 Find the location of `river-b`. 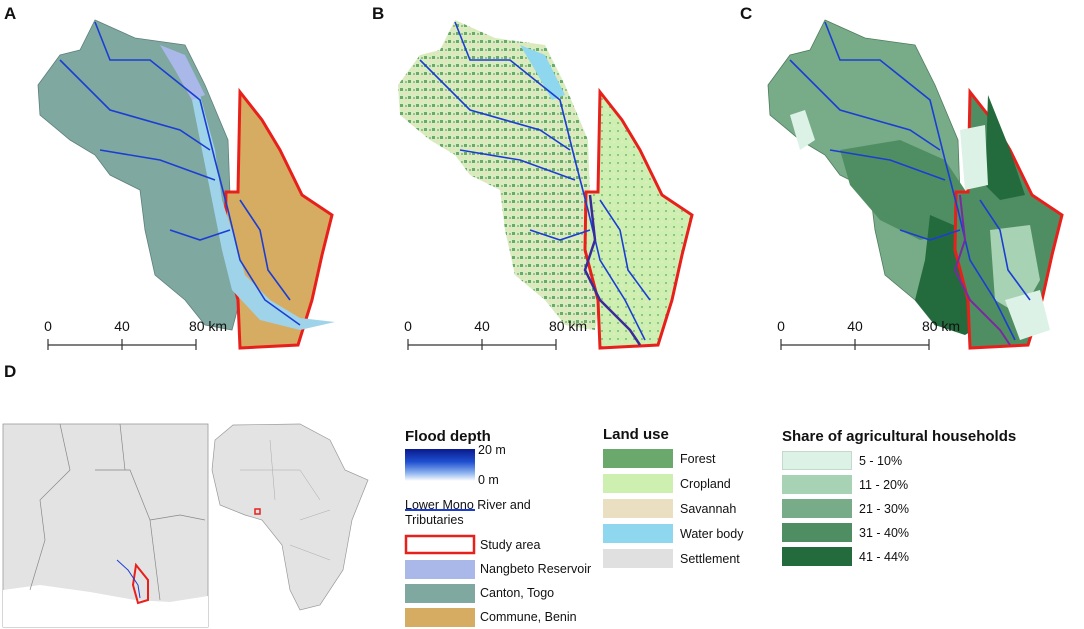

river-b is located at coordinates (535, 181).